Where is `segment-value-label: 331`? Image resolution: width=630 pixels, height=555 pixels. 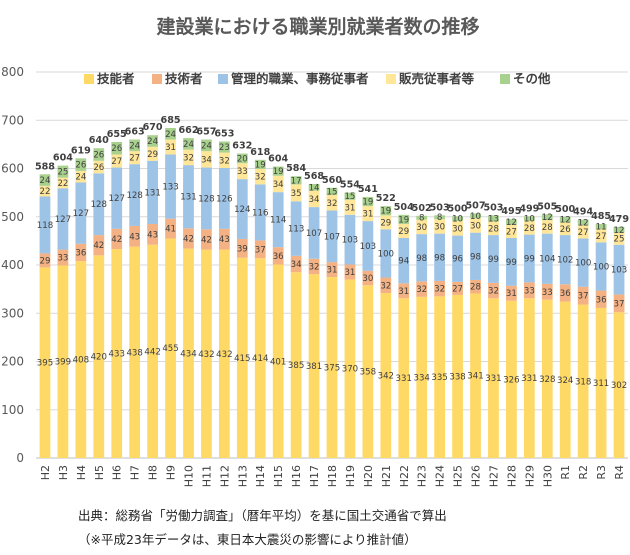 segment-value-label: 331 is located at coordinates (493, 379).